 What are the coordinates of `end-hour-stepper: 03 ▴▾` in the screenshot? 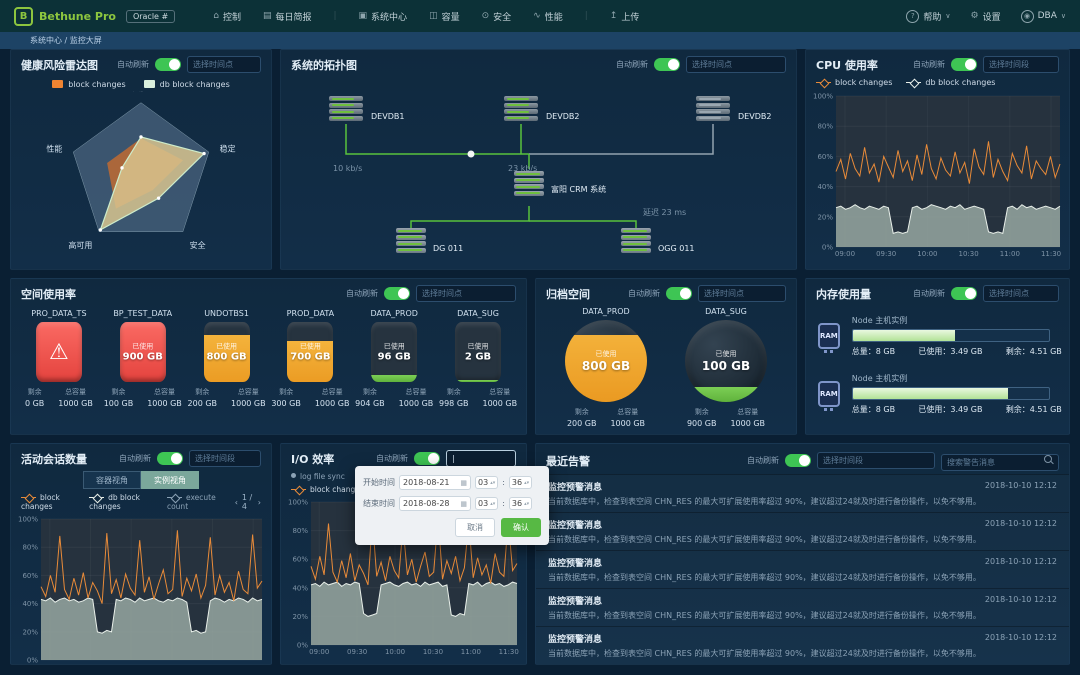 It's located at (487, 503).